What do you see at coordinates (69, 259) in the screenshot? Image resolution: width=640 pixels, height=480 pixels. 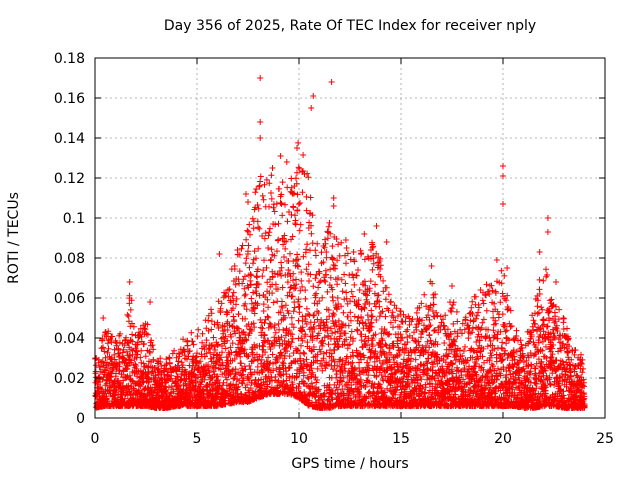 I see `y-tick-label: 0.08` at bounding box center [69, 259].